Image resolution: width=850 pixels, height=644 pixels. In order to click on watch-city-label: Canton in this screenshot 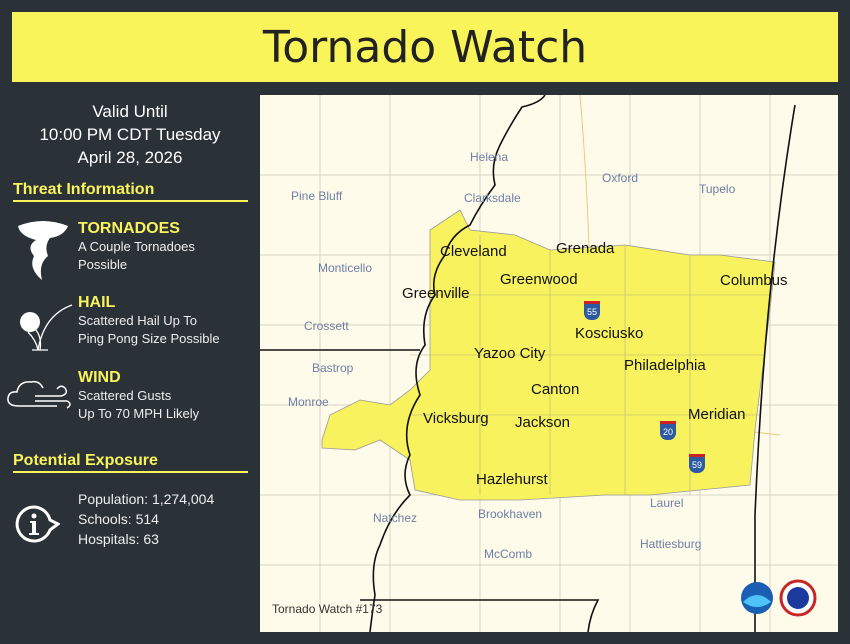, I will do `click(555, 389)`.